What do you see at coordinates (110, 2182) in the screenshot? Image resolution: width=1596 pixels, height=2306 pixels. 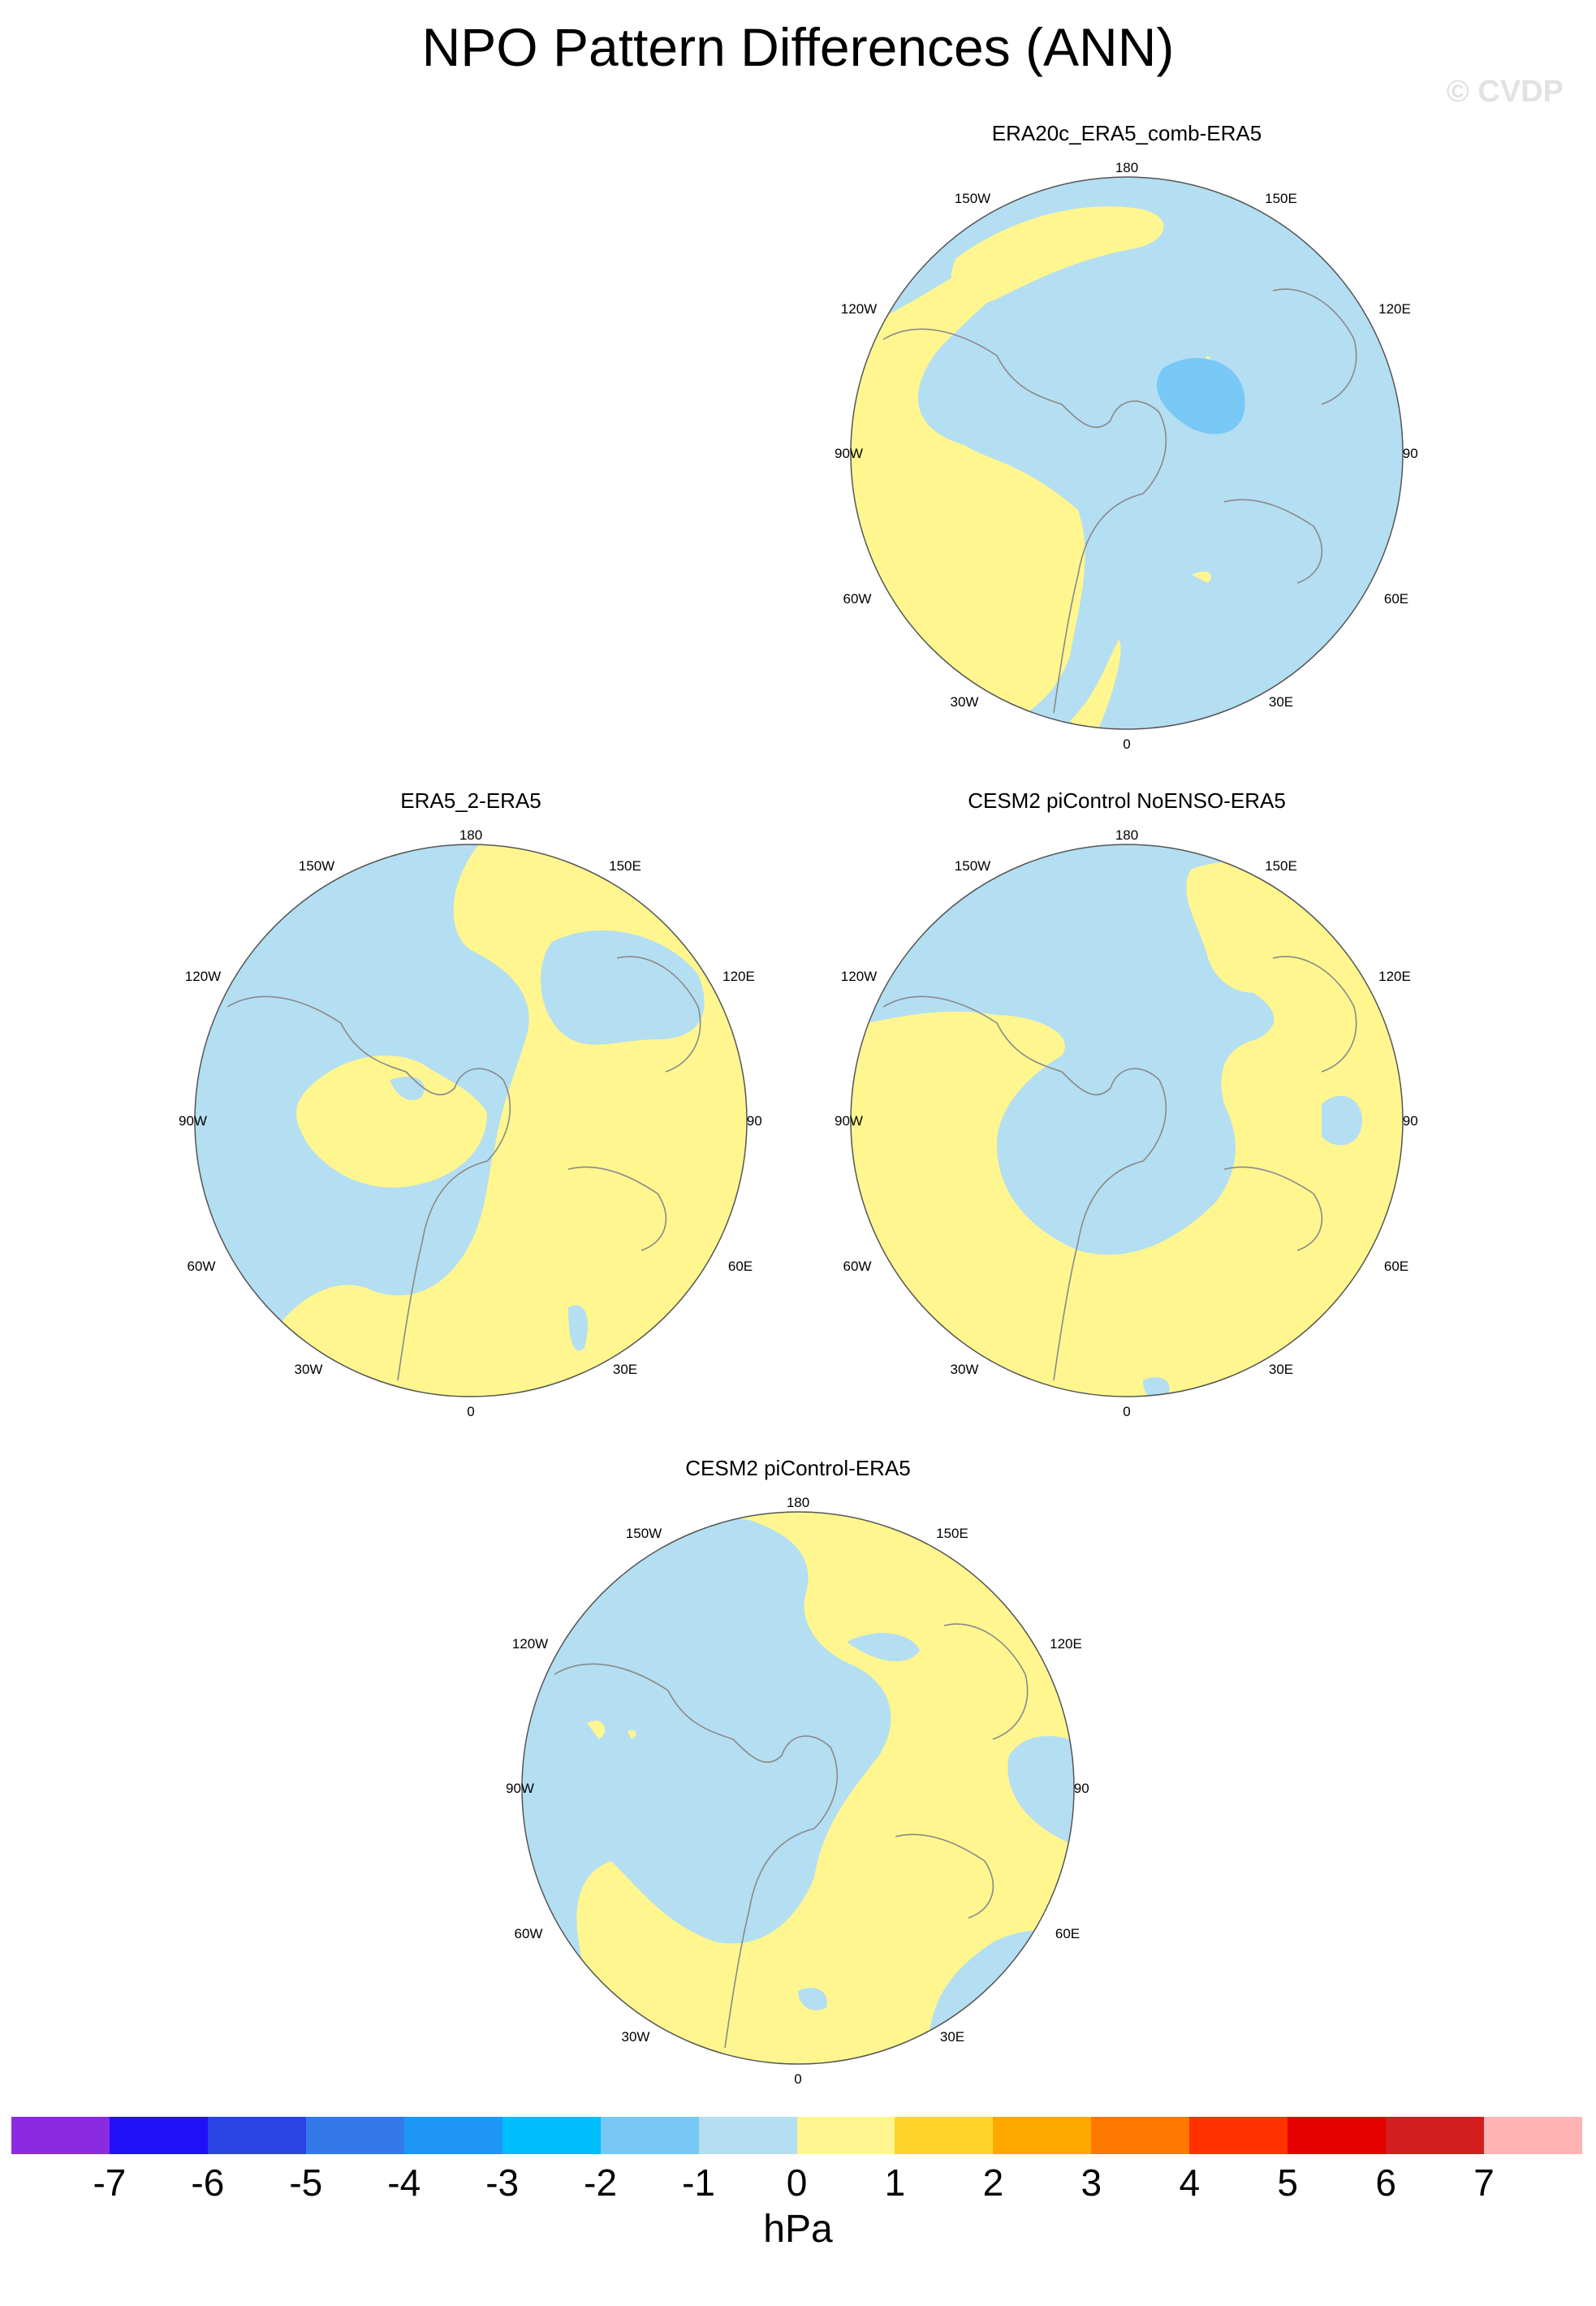 I see `colorbar-tick-label: -7` at bounding box center [110, 2182].